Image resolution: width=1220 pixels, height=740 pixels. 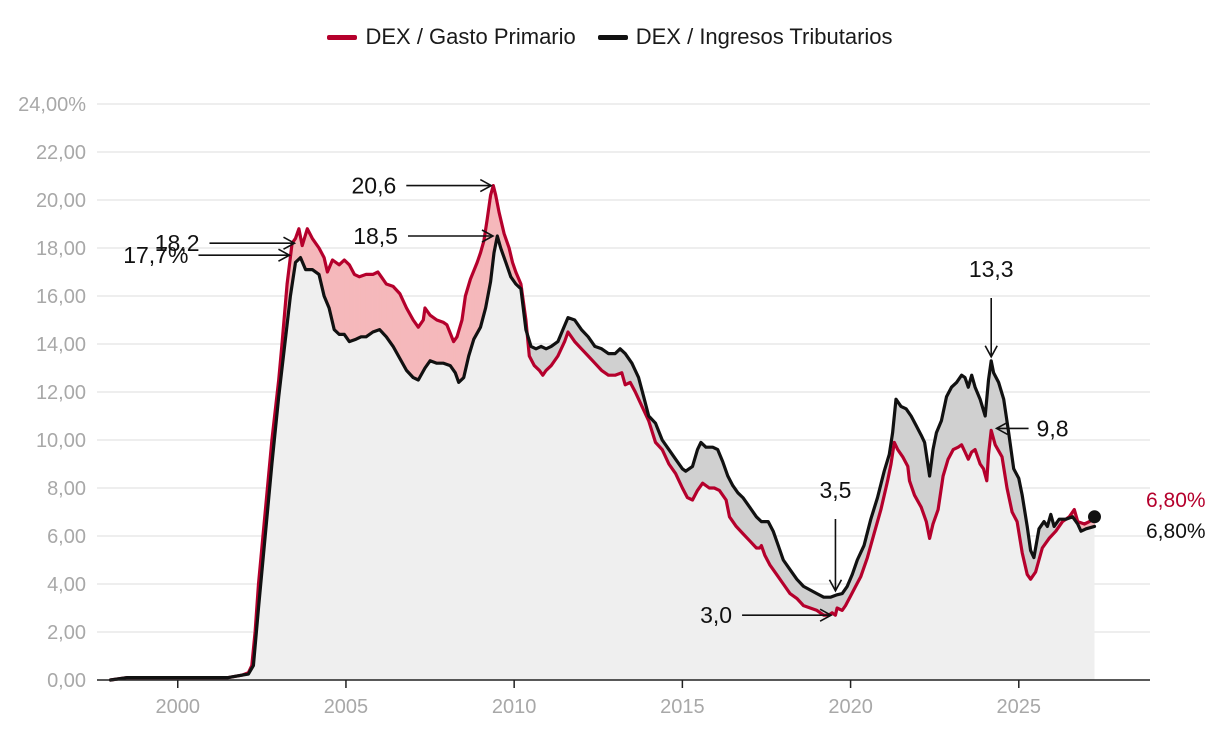 What do you see at coordinates (52, 105) in the screenshot?
I see `y-tick-label: 24,00%` at bounding box center [52, 105].